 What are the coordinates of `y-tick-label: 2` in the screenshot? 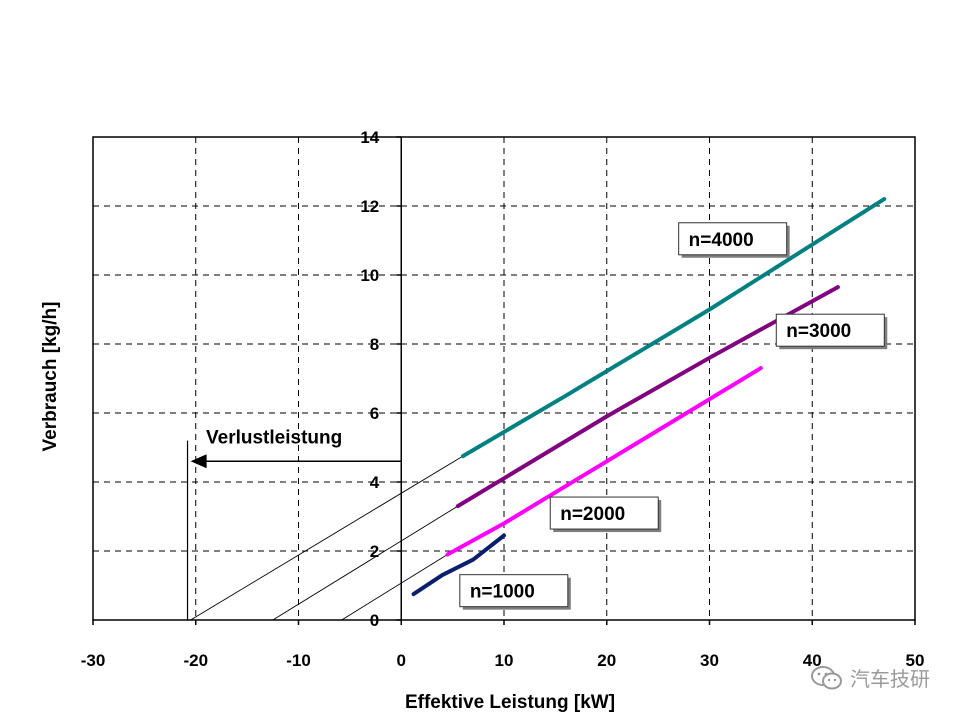 It's located at (374, 551).